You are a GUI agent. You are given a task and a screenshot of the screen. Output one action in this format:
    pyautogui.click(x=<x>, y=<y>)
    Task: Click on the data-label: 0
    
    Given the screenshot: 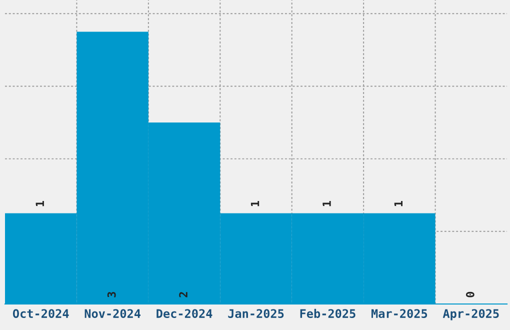 What is the action you would take?
    pyautogui.click(x=470, y=295)
    